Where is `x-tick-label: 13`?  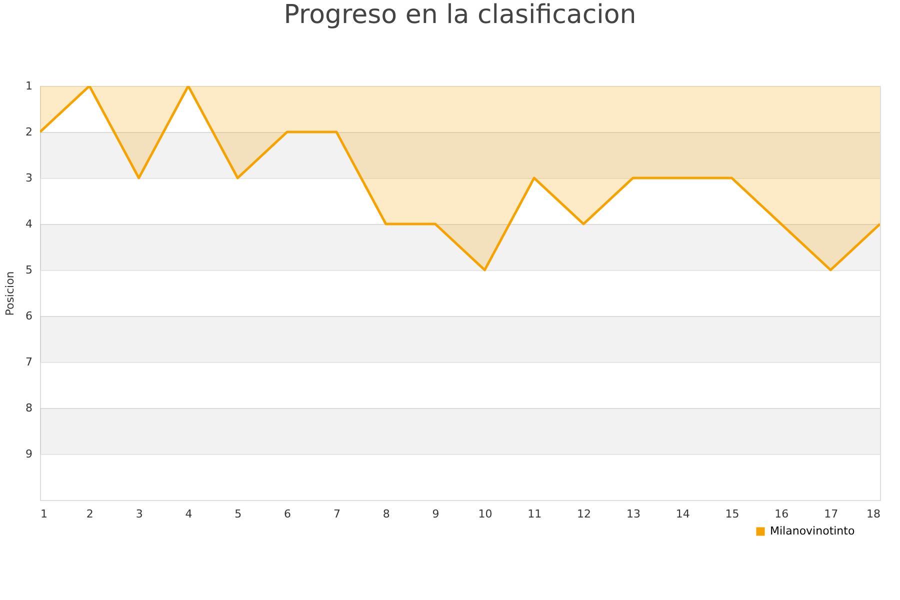
x-tick-label: 13 is located at coordinates (633, 514).